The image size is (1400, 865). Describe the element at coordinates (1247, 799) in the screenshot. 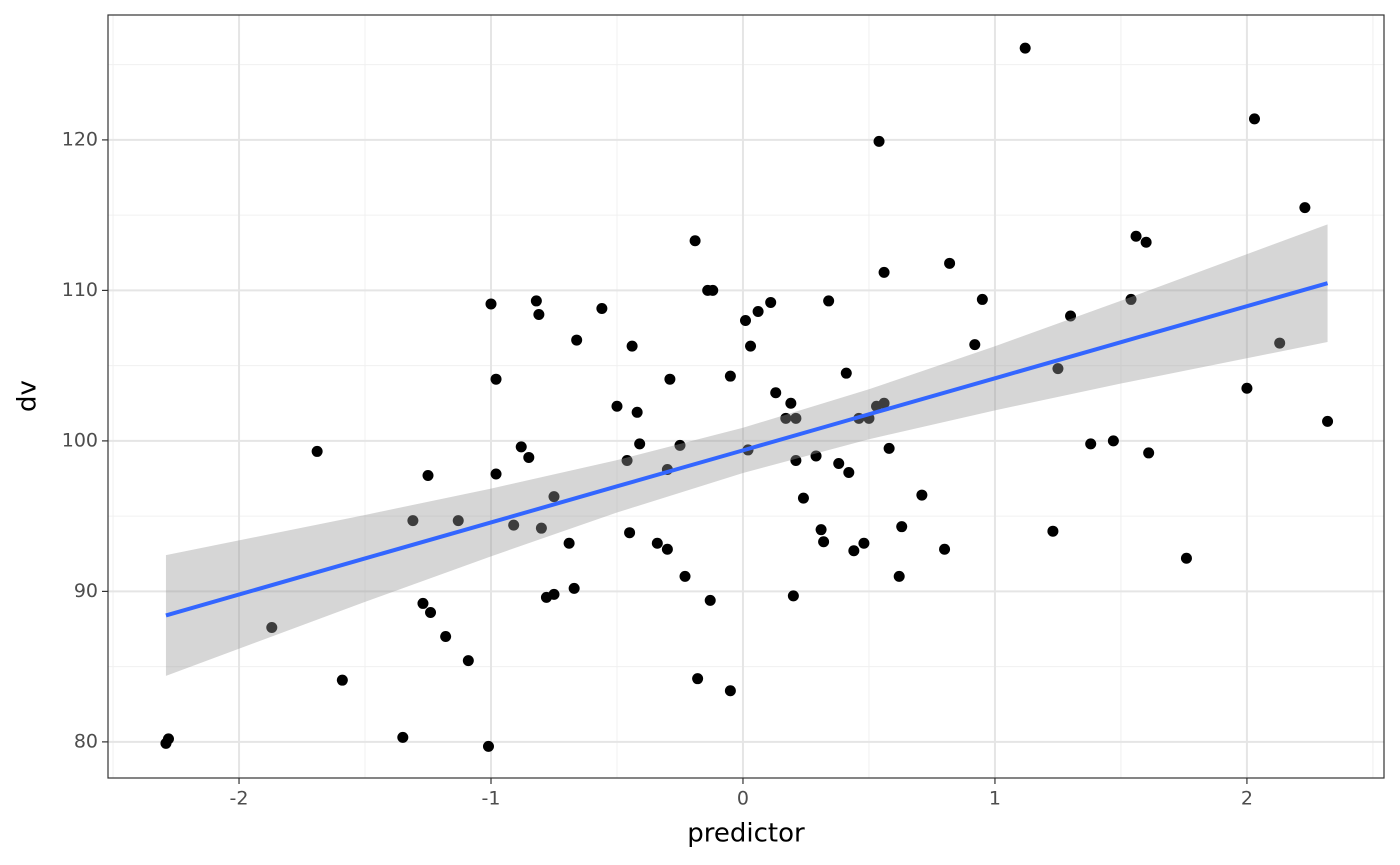

I see `x-tick-label: 2` at that location.